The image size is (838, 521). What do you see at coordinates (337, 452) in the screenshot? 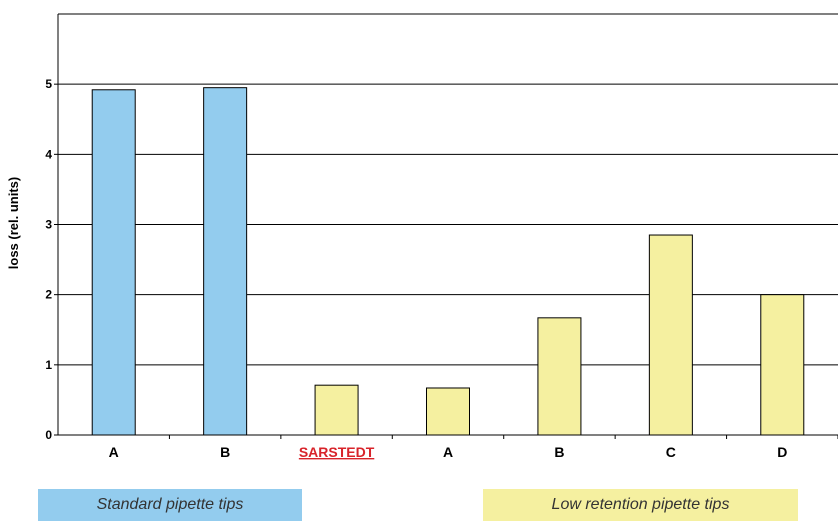
I see `x-tick-label: SARSTEDT` at bounding box center [337, 452].